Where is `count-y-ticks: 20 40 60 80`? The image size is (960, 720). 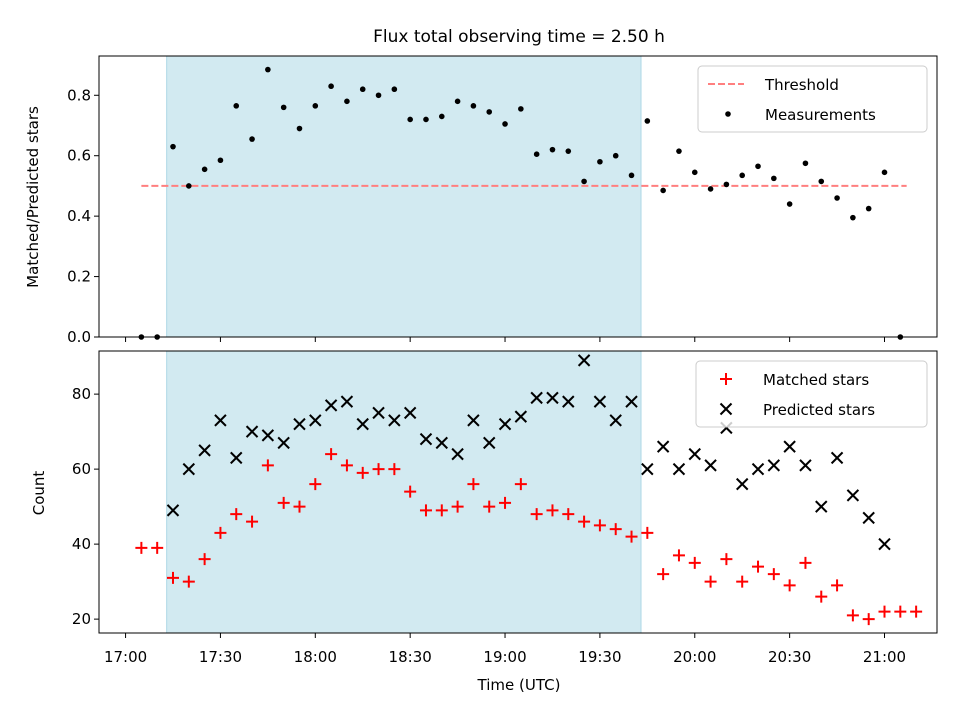 count-y-ticks: 20 40 60 80 is located at coordinates (85, 506).